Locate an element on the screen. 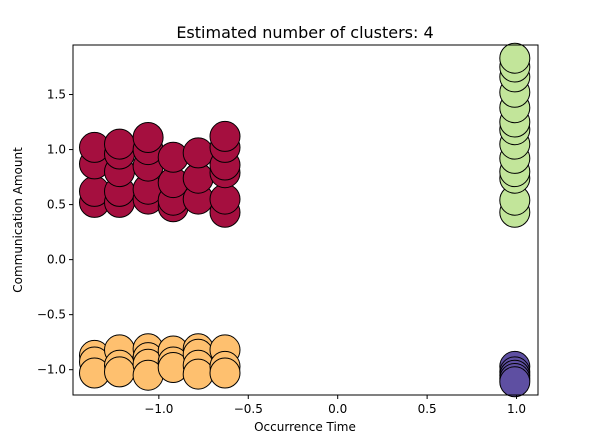 This screenshot has width=595, height=442. y-tick-label: 0.0 is located at coordinates (56, 260).